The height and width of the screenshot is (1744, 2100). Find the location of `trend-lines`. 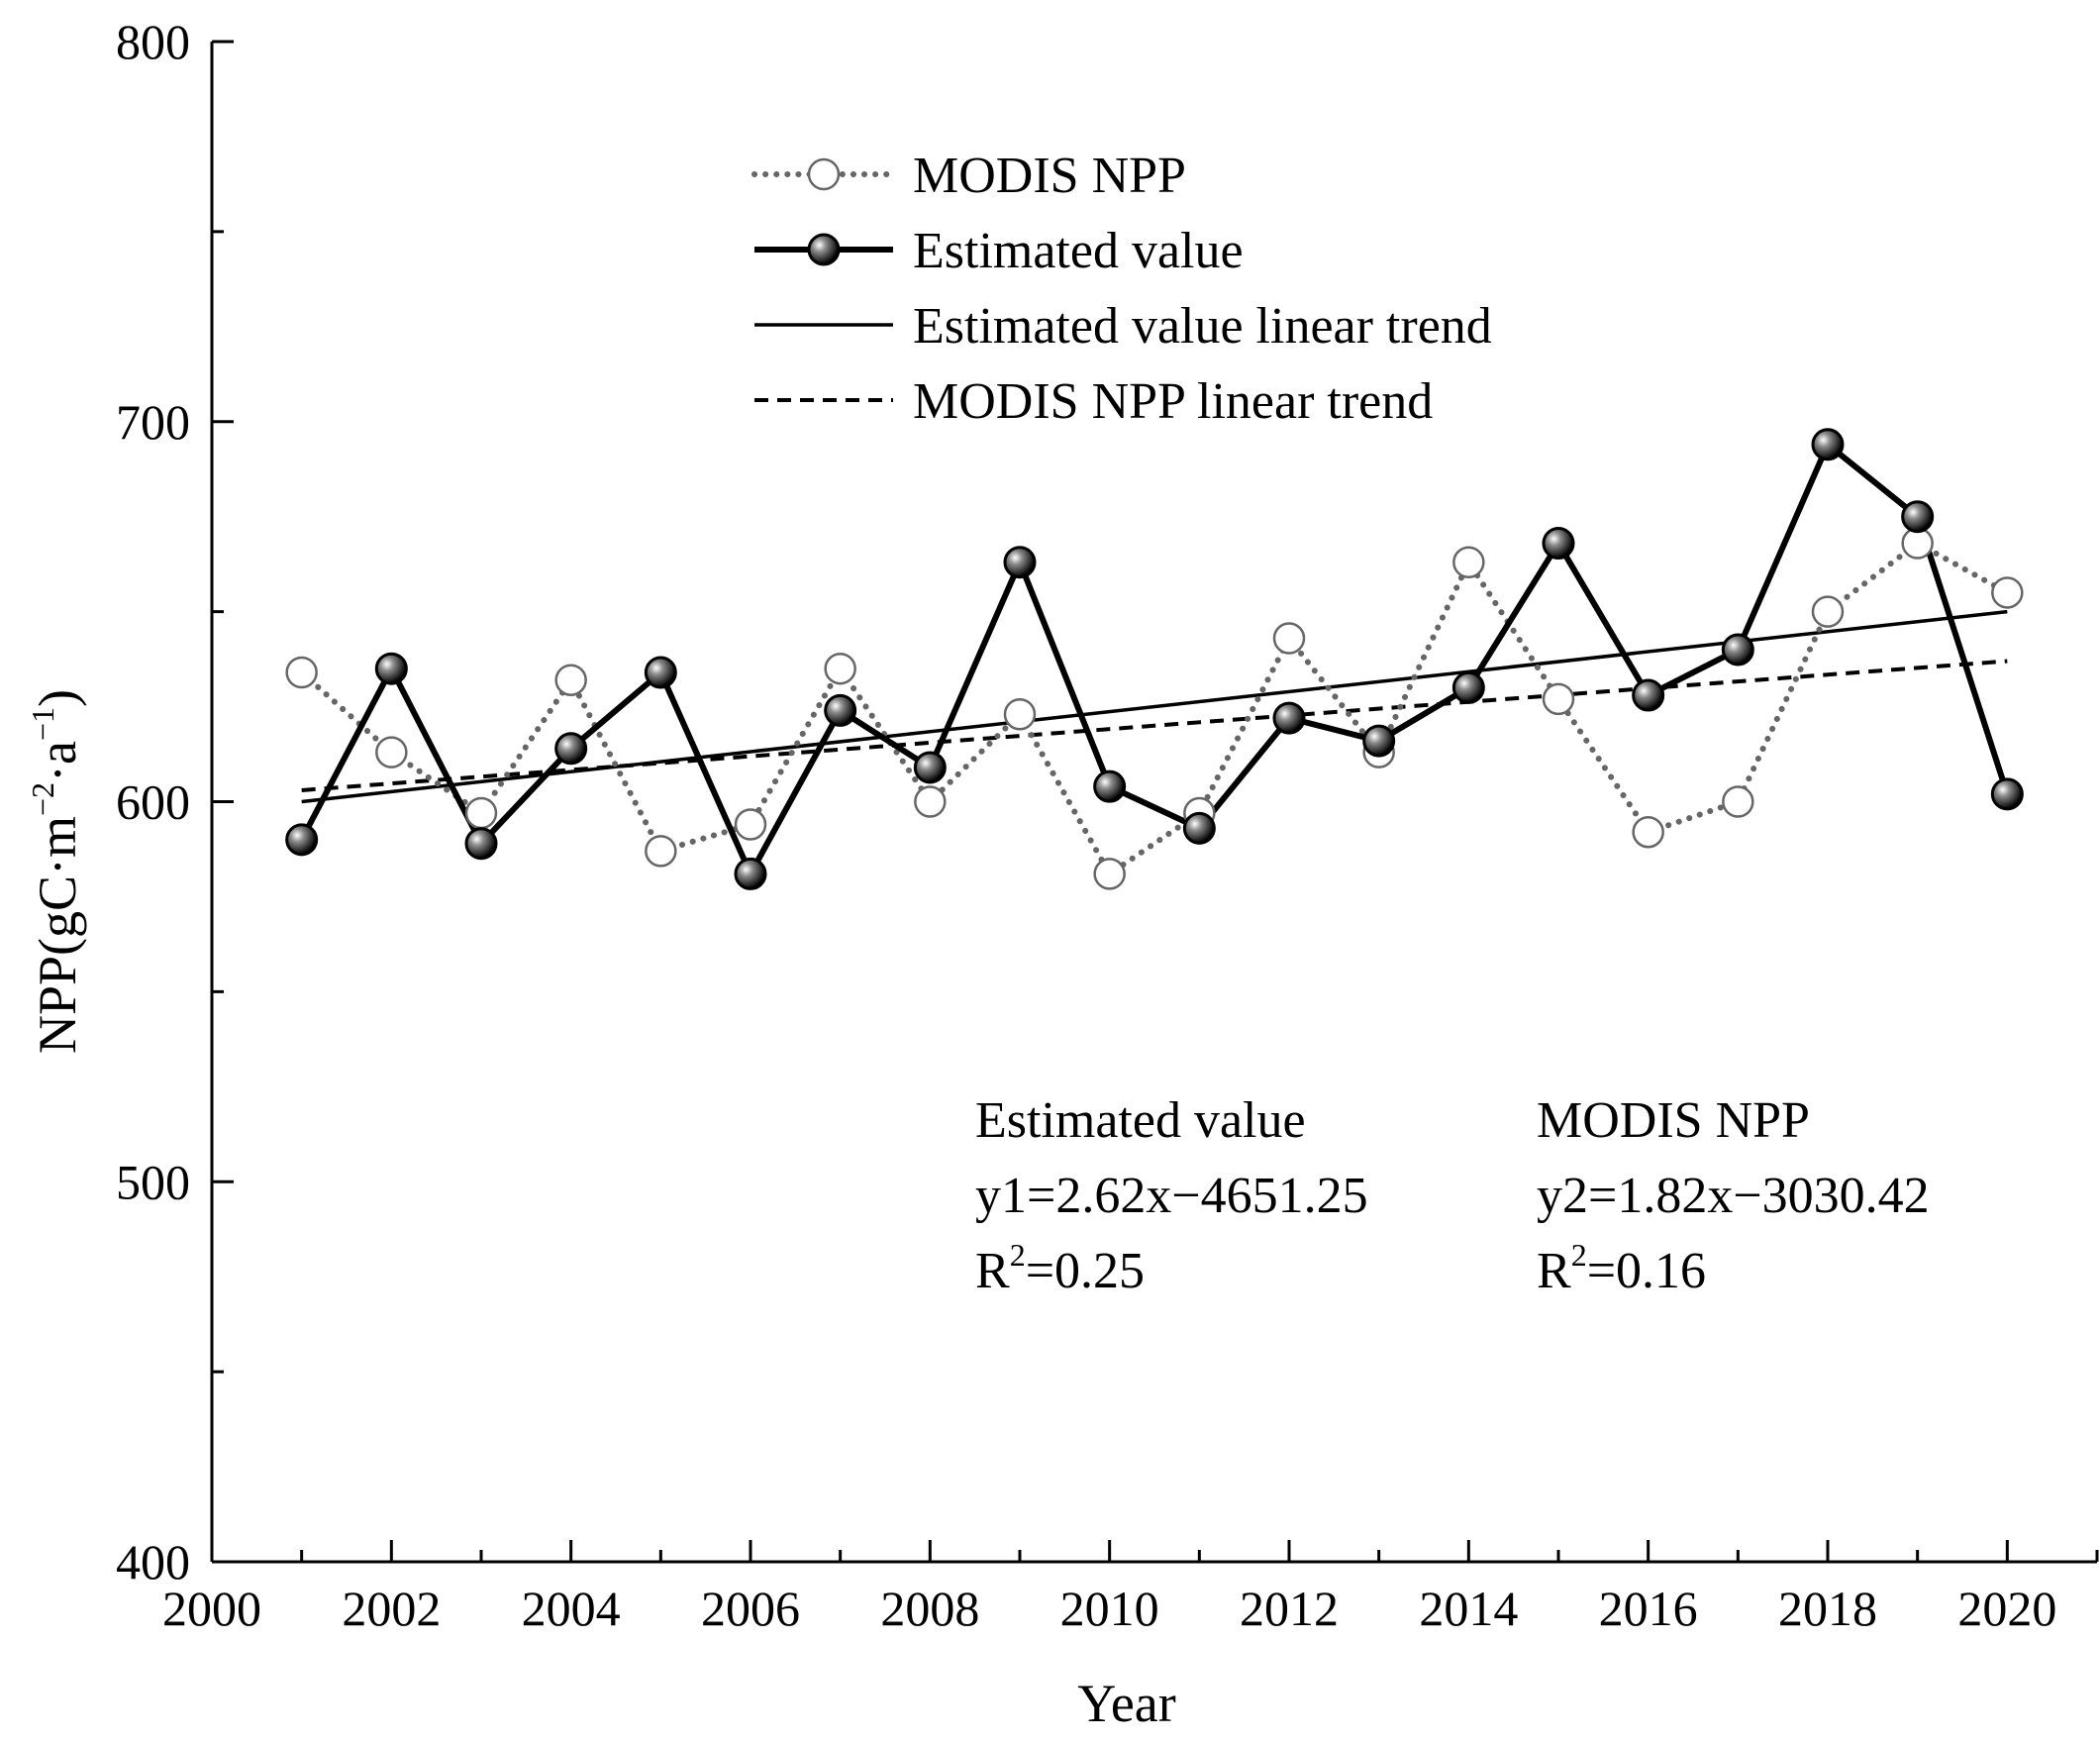

trend-lines is located at coordinates (1154, 706).